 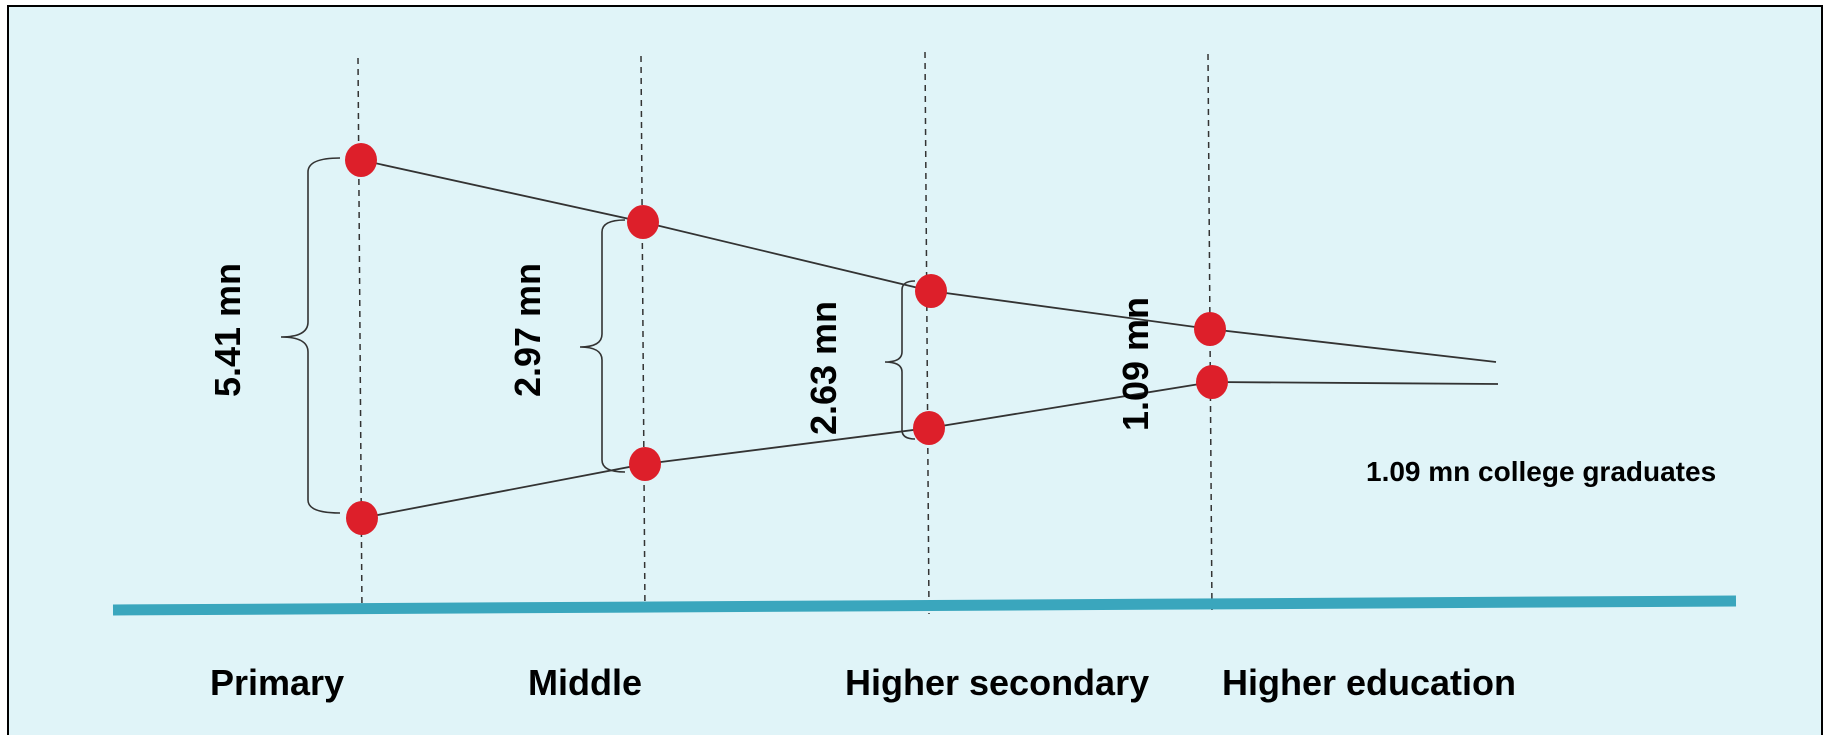 I want to click on marker-higher-education-top, so click(x=1210, y=329).